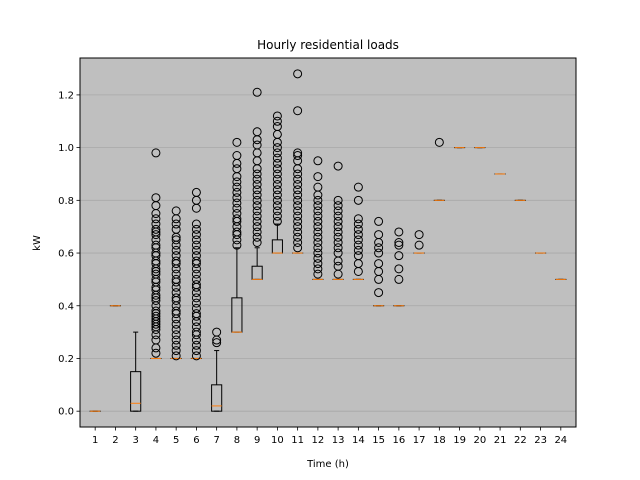 The height and width of the screenshot is (480, 640). I want to click on x-tick-label: 22, so click(520, 440).